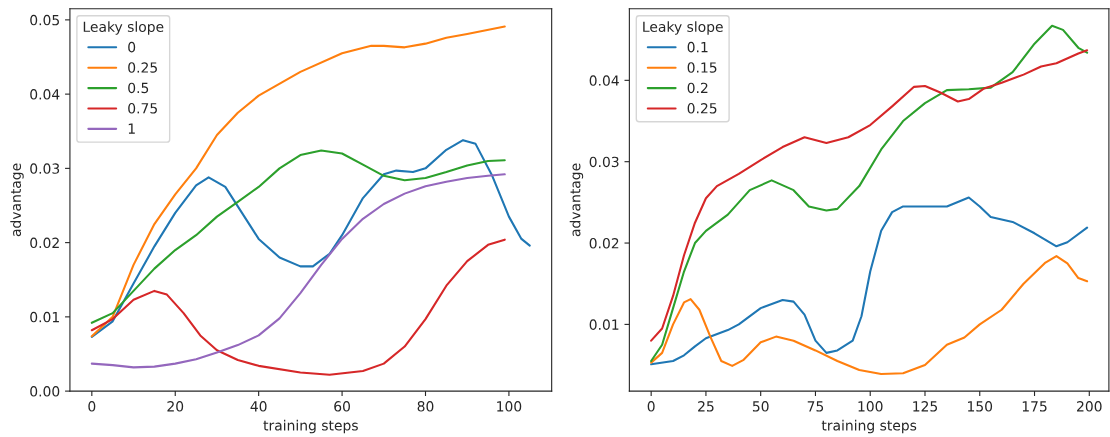  I want to click on x-tick-label: 175, so click(1034, 406).